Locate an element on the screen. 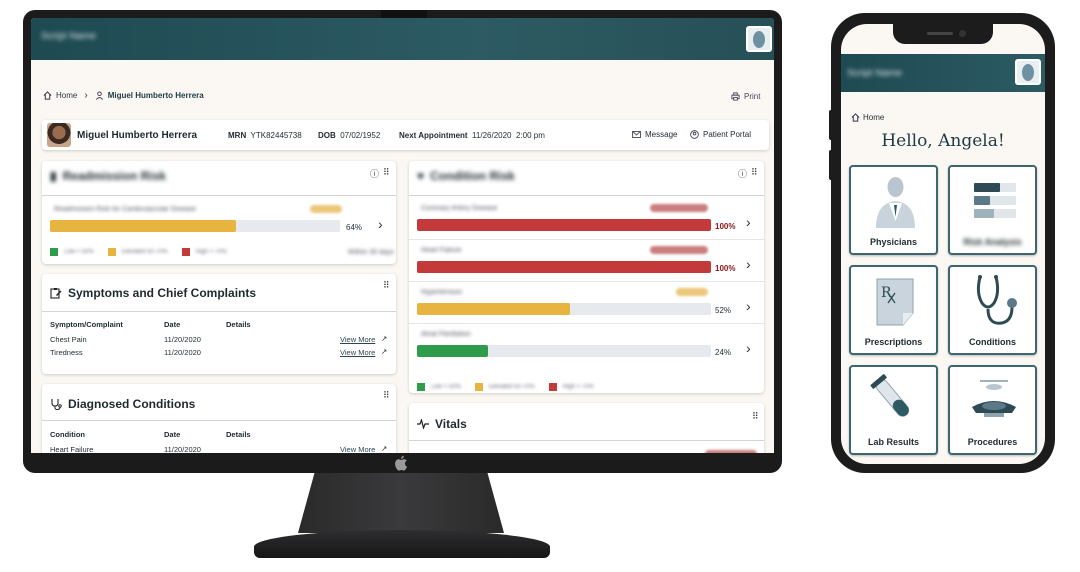  dob-value: 07/02/1952 is located at coordinates (360, 135).